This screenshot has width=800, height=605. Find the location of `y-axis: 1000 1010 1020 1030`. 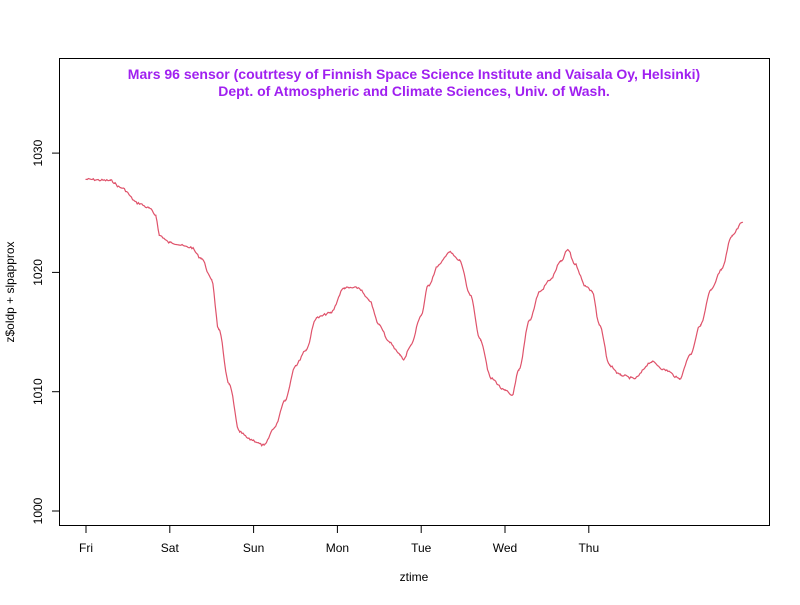

y-axis: 1000 1010 1020 1030 is located at coordinates (45, 331).